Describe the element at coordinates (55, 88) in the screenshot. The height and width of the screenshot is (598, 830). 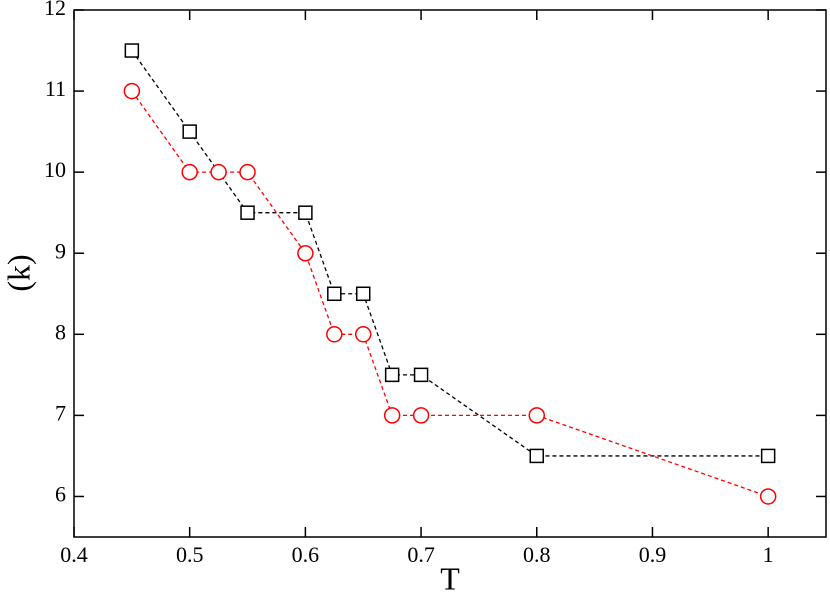
I see `y-tick-label: 11` at that location.